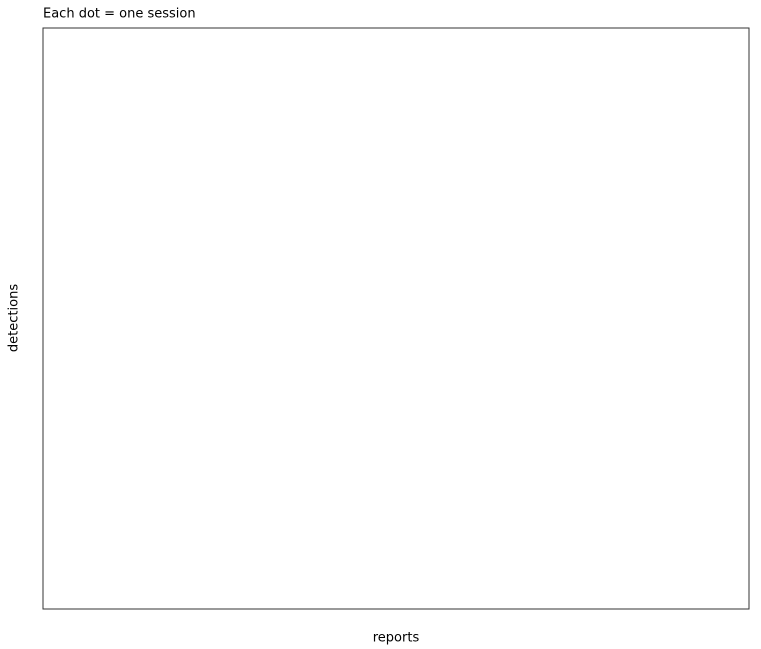 Image resolution: width=761 pixels, height=649 pixels. Describe the element at coordinates (396, 638) in the screenshot. I see `x-axis-title: reports` at that location.